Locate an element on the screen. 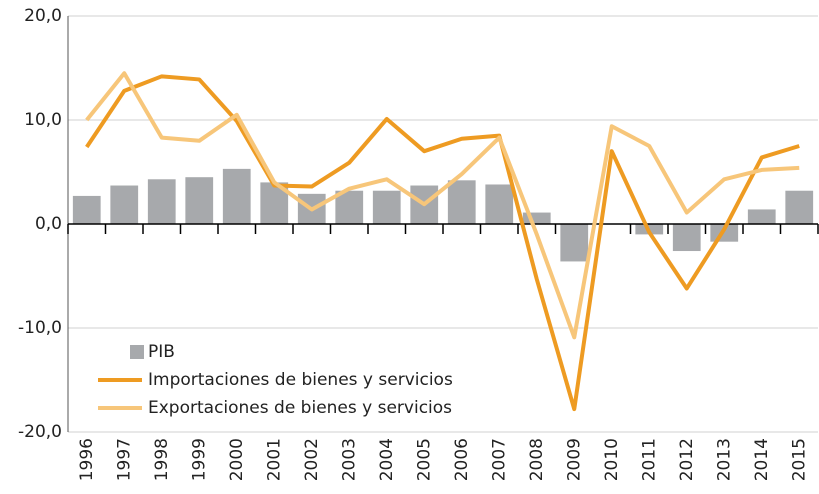  x-tick-label: 2012 is located at coordinates (687, 459).